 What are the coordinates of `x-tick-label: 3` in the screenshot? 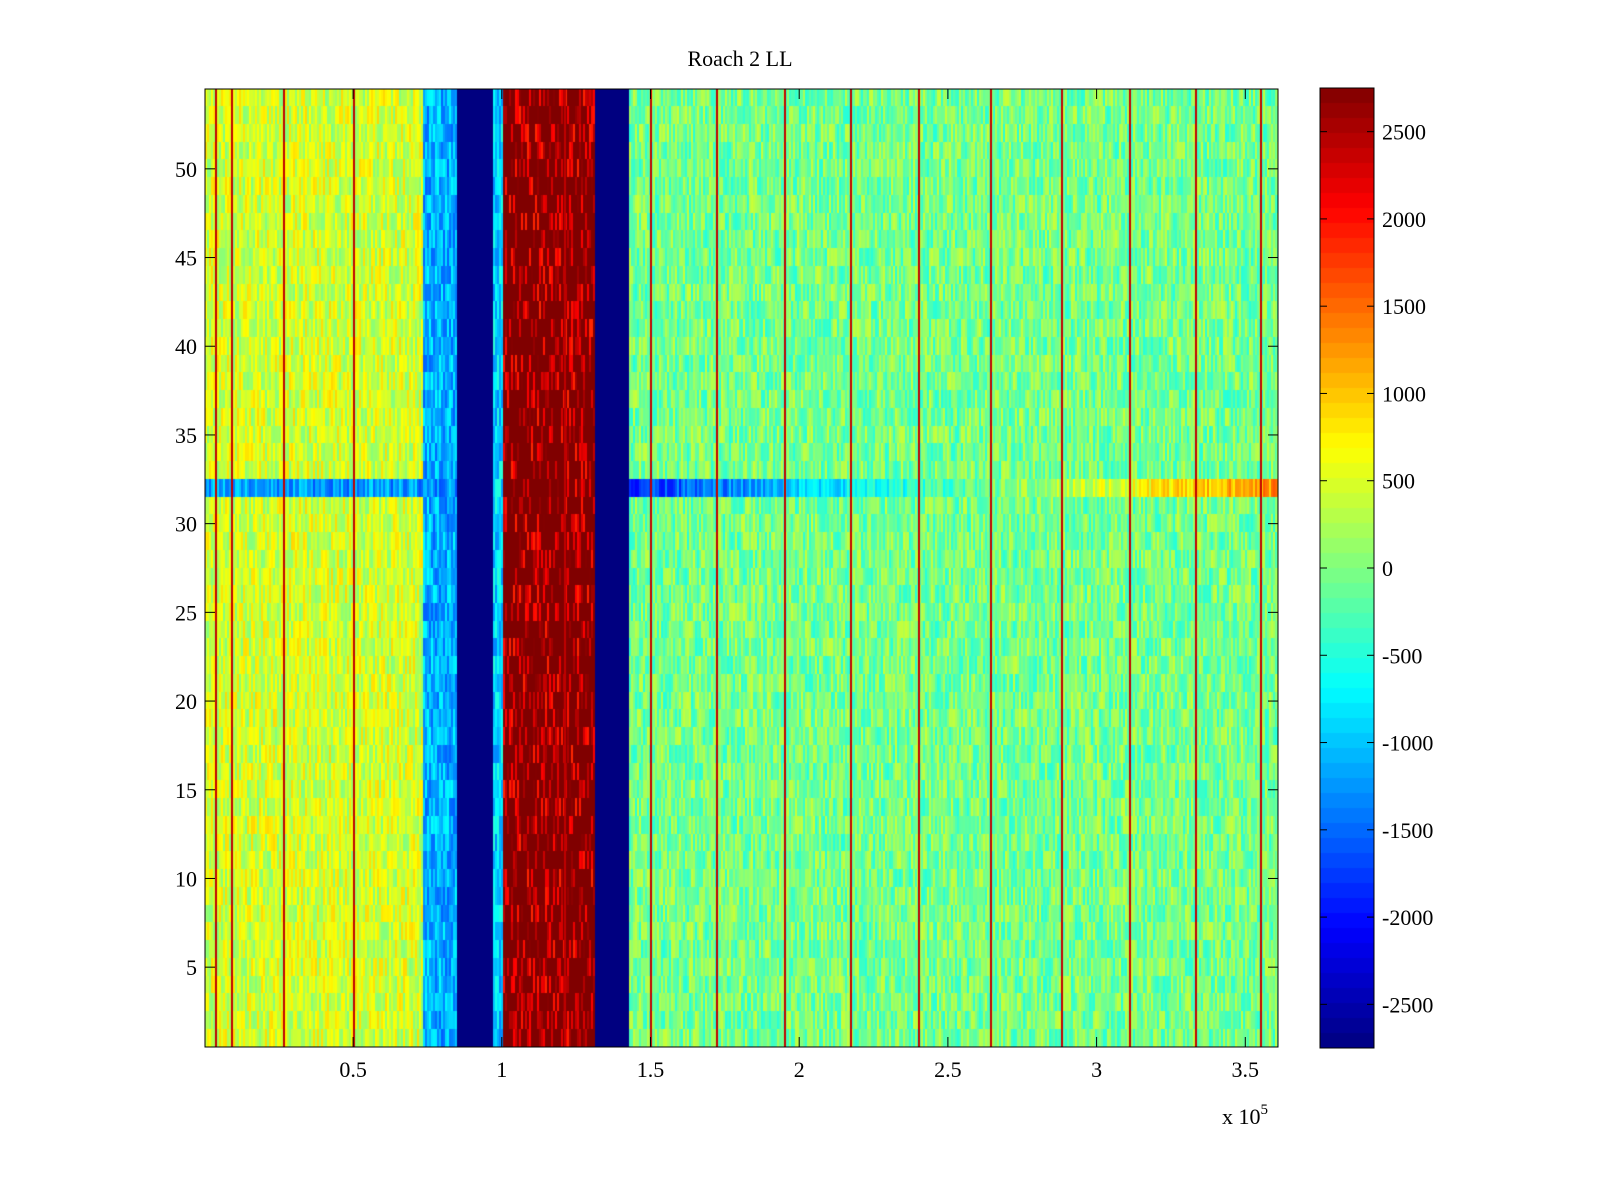 It's located at (1096, 1069).